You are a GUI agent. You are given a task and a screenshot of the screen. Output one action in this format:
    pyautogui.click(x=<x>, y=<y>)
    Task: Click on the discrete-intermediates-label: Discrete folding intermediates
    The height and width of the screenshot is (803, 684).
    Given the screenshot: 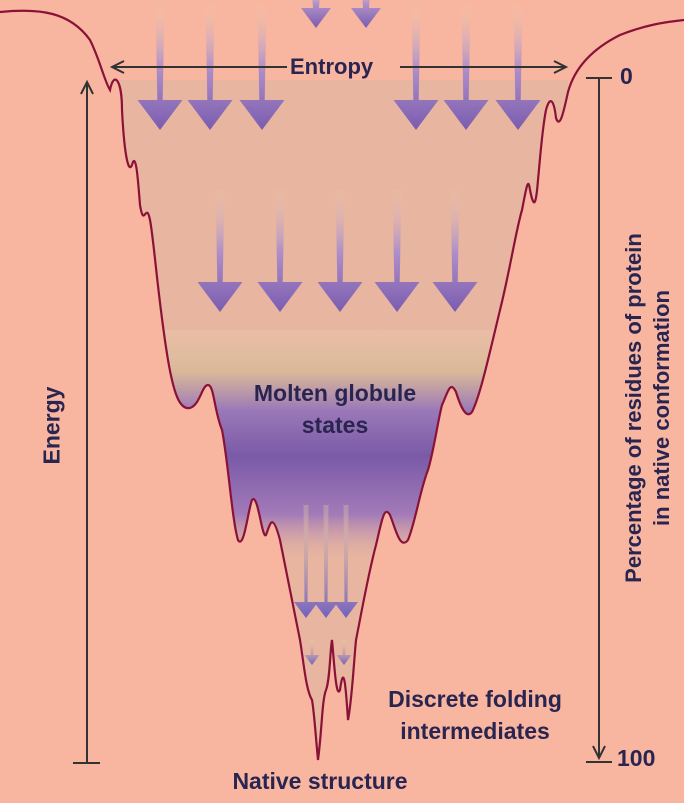 What is the action you would take?
    pyautogui.click(x=475, y=715)
    